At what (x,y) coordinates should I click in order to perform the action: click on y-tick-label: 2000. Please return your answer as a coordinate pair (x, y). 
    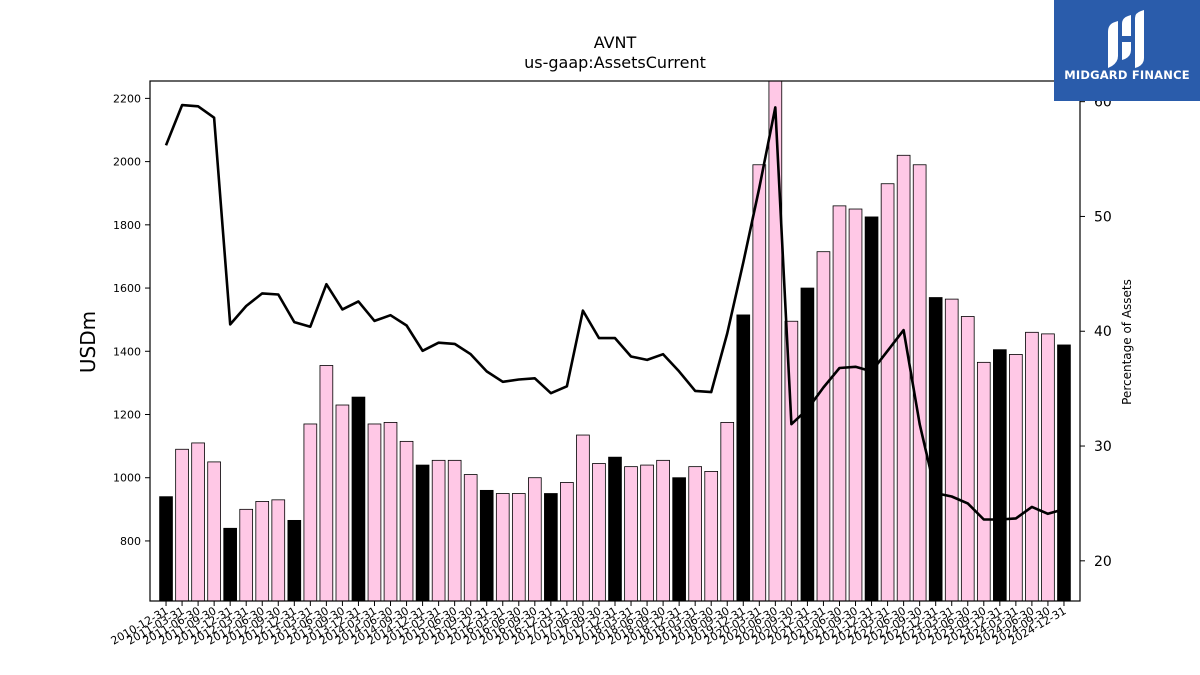
    Looking at the image, I should click on (127, 162).